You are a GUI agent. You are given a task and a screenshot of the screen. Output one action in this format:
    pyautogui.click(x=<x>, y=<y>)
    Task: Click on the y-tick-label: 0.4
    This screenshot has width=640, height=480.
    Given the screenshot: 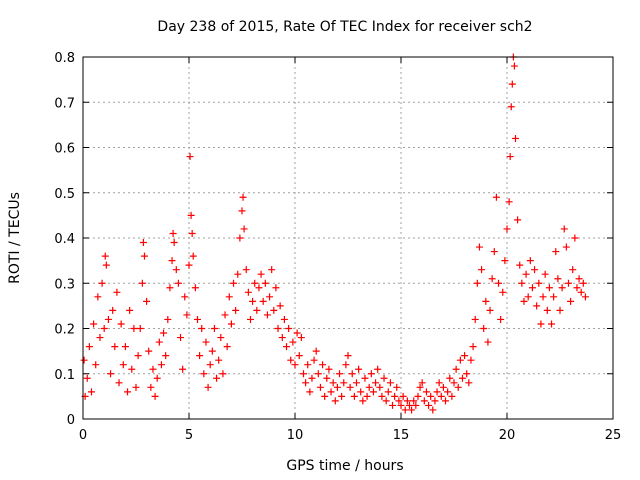 What is the action you would take?
    pyautogui.click(x=64, y=239)
    